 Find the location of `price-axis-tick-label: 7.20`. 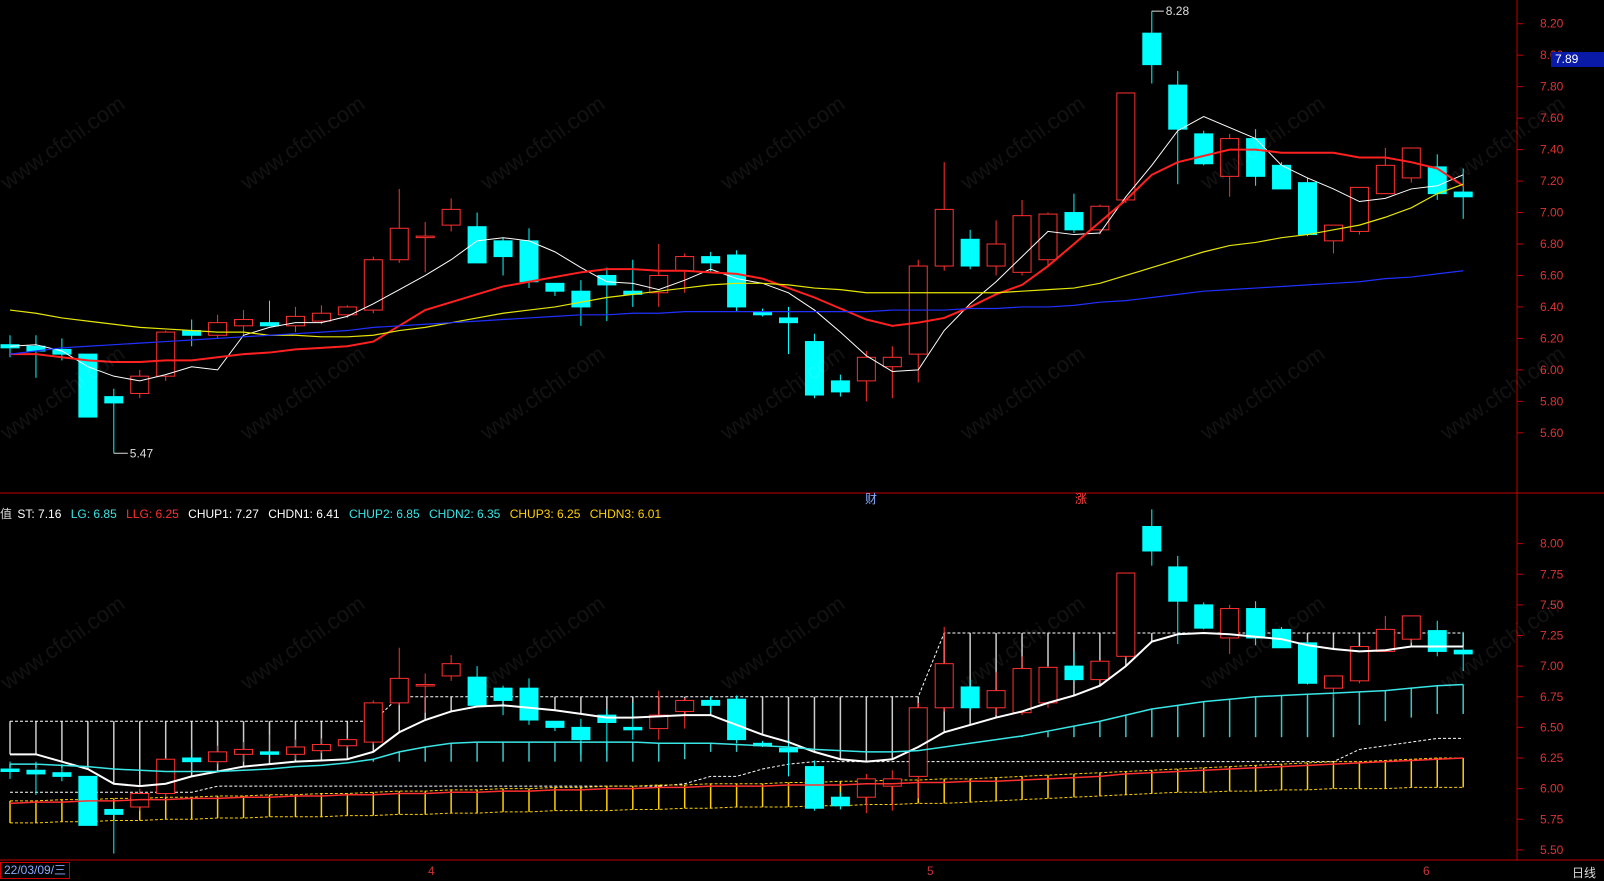

price-axis-tick-label: 7.20 is located at coordinates (1552, 181).